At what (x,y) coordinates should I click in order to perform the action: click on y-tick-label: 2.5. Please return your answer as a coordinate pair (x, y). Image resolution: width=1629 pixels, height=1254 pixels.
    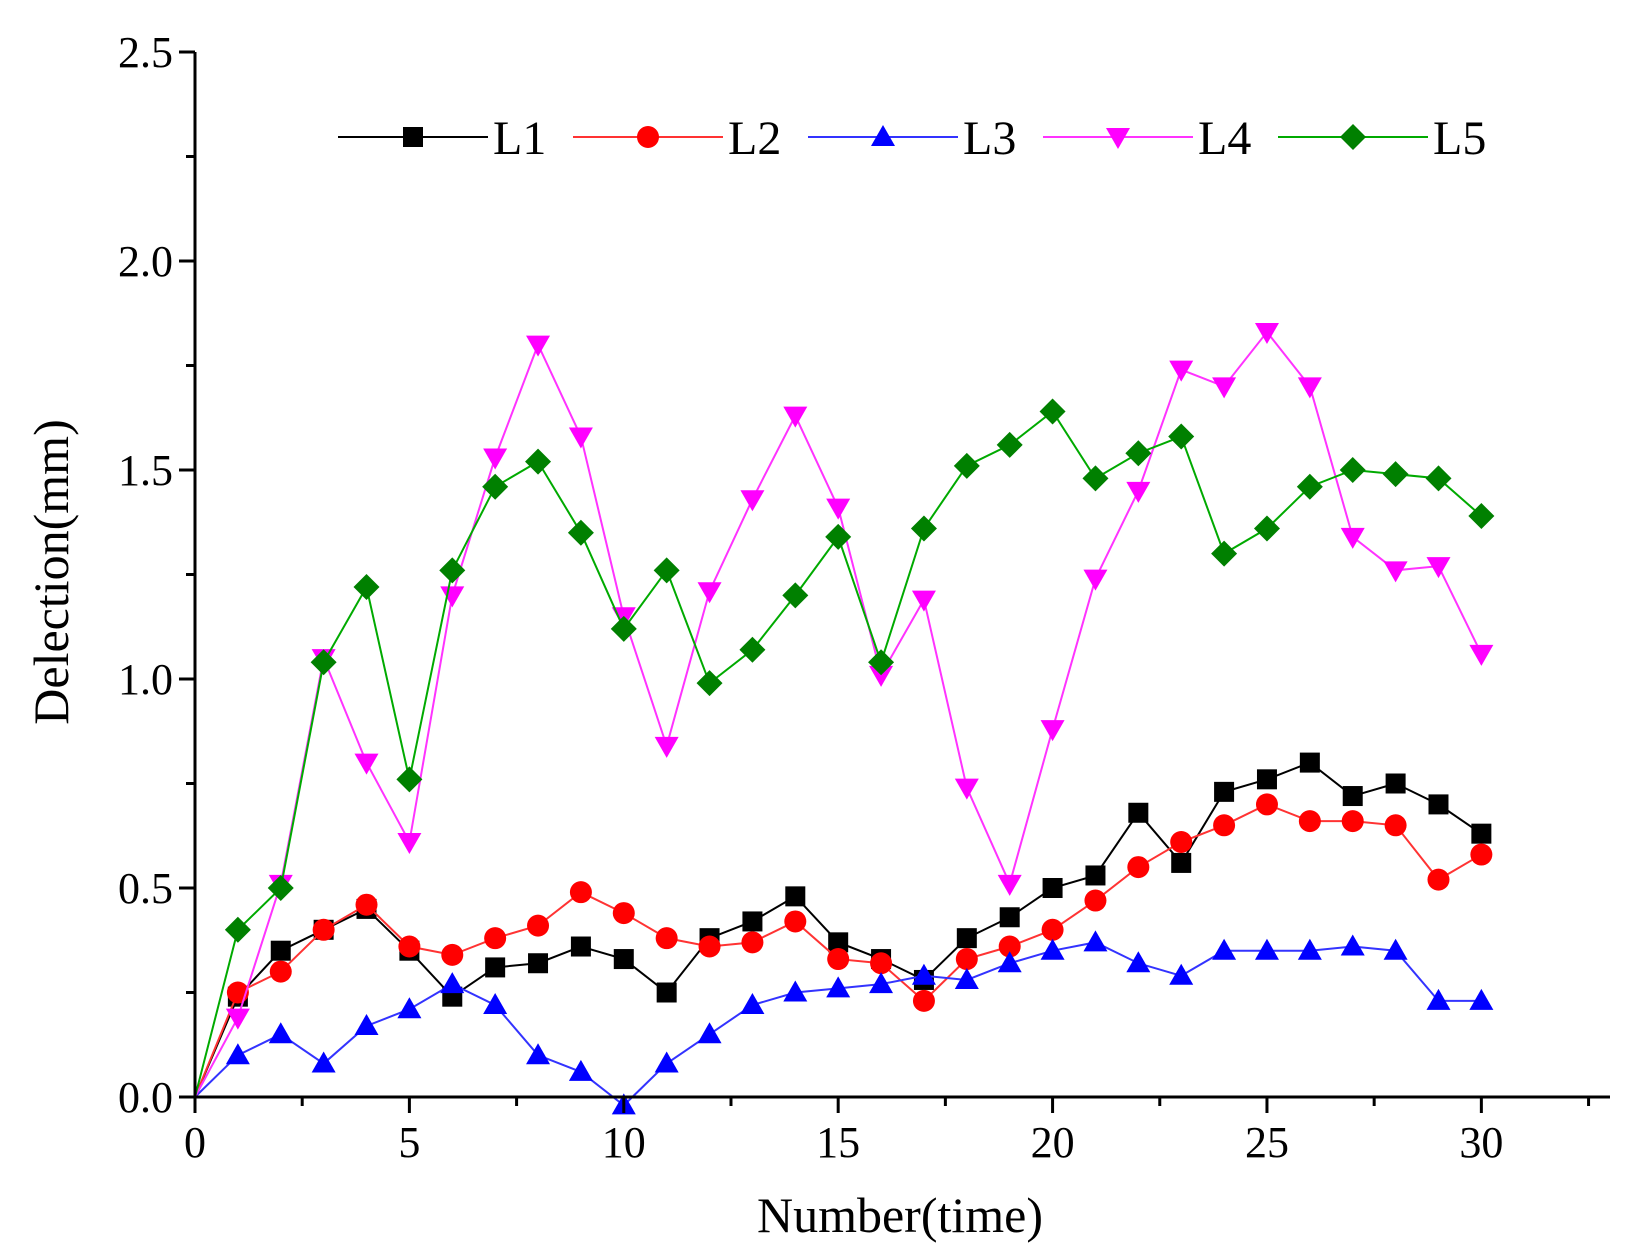
    Looking at the image, I should click on (145, 52).